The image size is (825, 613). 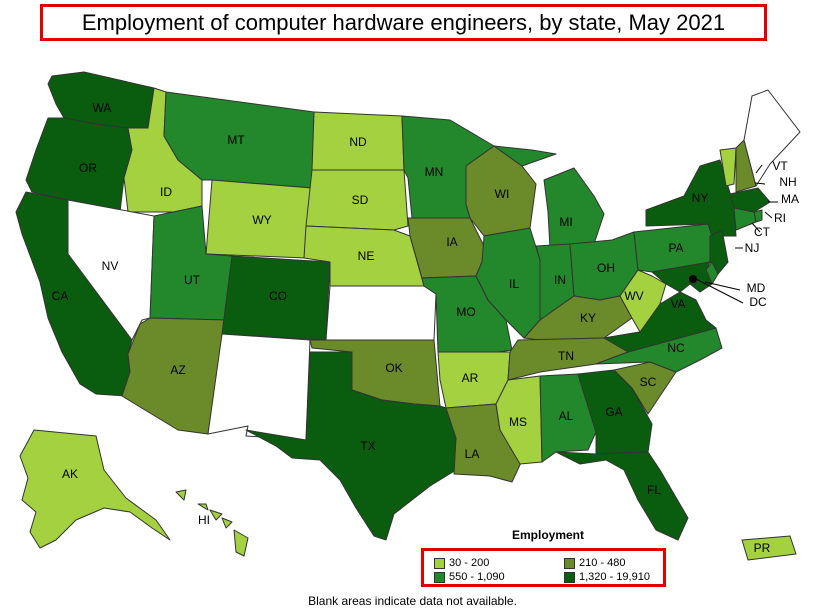 What do you see at coordinates (88, 168) in the screenshot?
I see `state-label-or: OR` at bounding box center [88, 168].